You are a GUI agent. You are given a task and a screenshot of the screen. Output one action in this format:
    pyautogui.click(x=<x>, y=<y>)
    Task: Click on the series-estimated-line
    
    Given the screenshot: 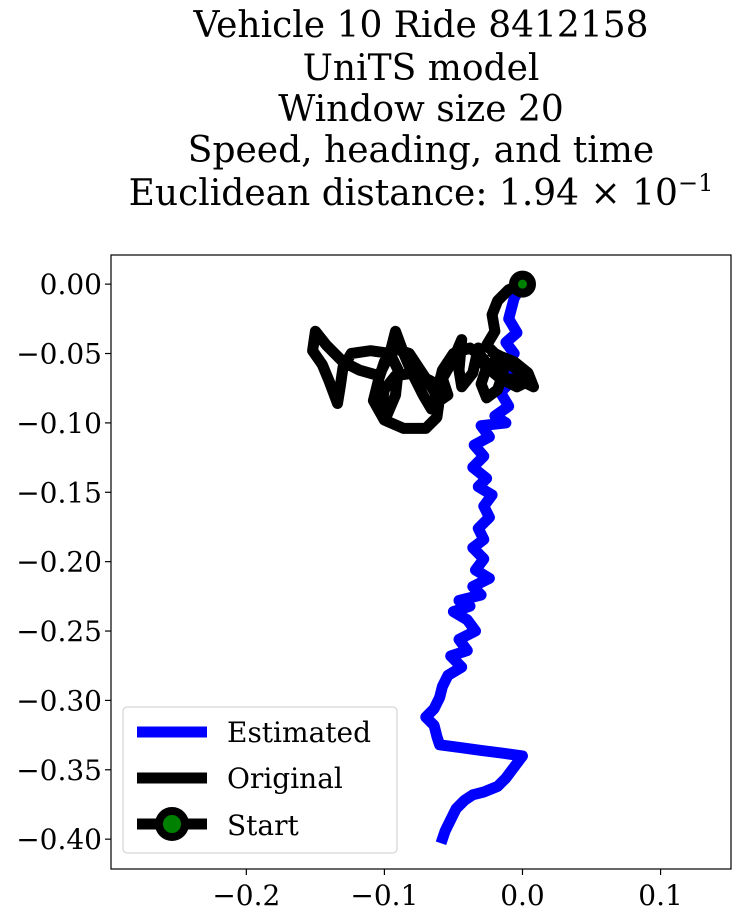 What is the action you would take?
    pyautogui.click(x=474, y=563)
    